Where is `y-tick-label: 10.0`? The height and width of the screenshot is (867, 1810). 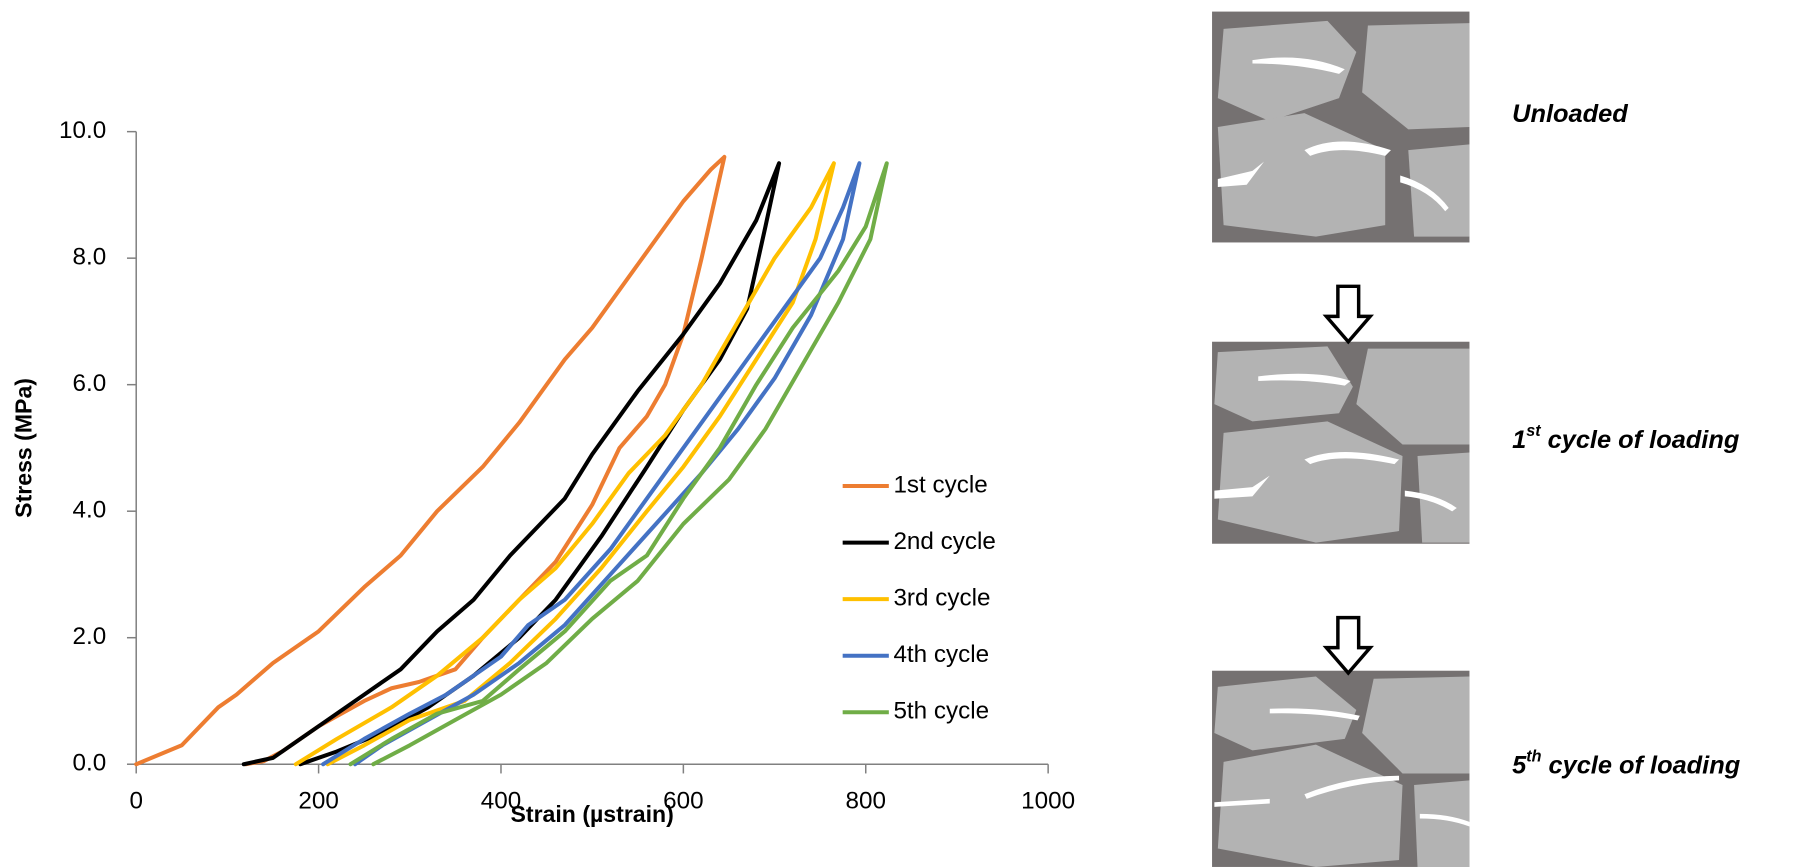
y-tick-label: 10.0 is located at coordinates (82, 130).